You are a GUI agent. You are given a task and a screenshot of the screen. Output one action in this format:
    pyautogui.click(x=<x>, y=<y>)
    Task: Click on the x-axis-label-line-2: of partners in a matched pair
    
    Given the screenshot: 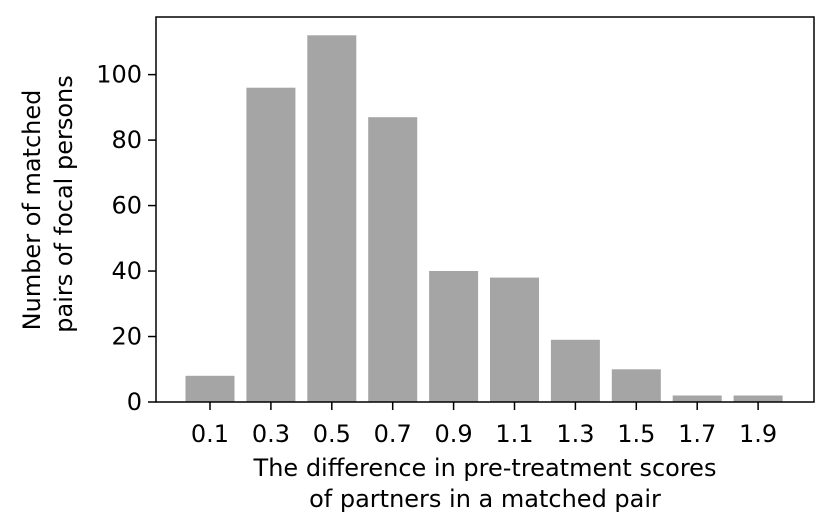 What is the action you would take?
    pyautogui.click(x=485, y=499)
    